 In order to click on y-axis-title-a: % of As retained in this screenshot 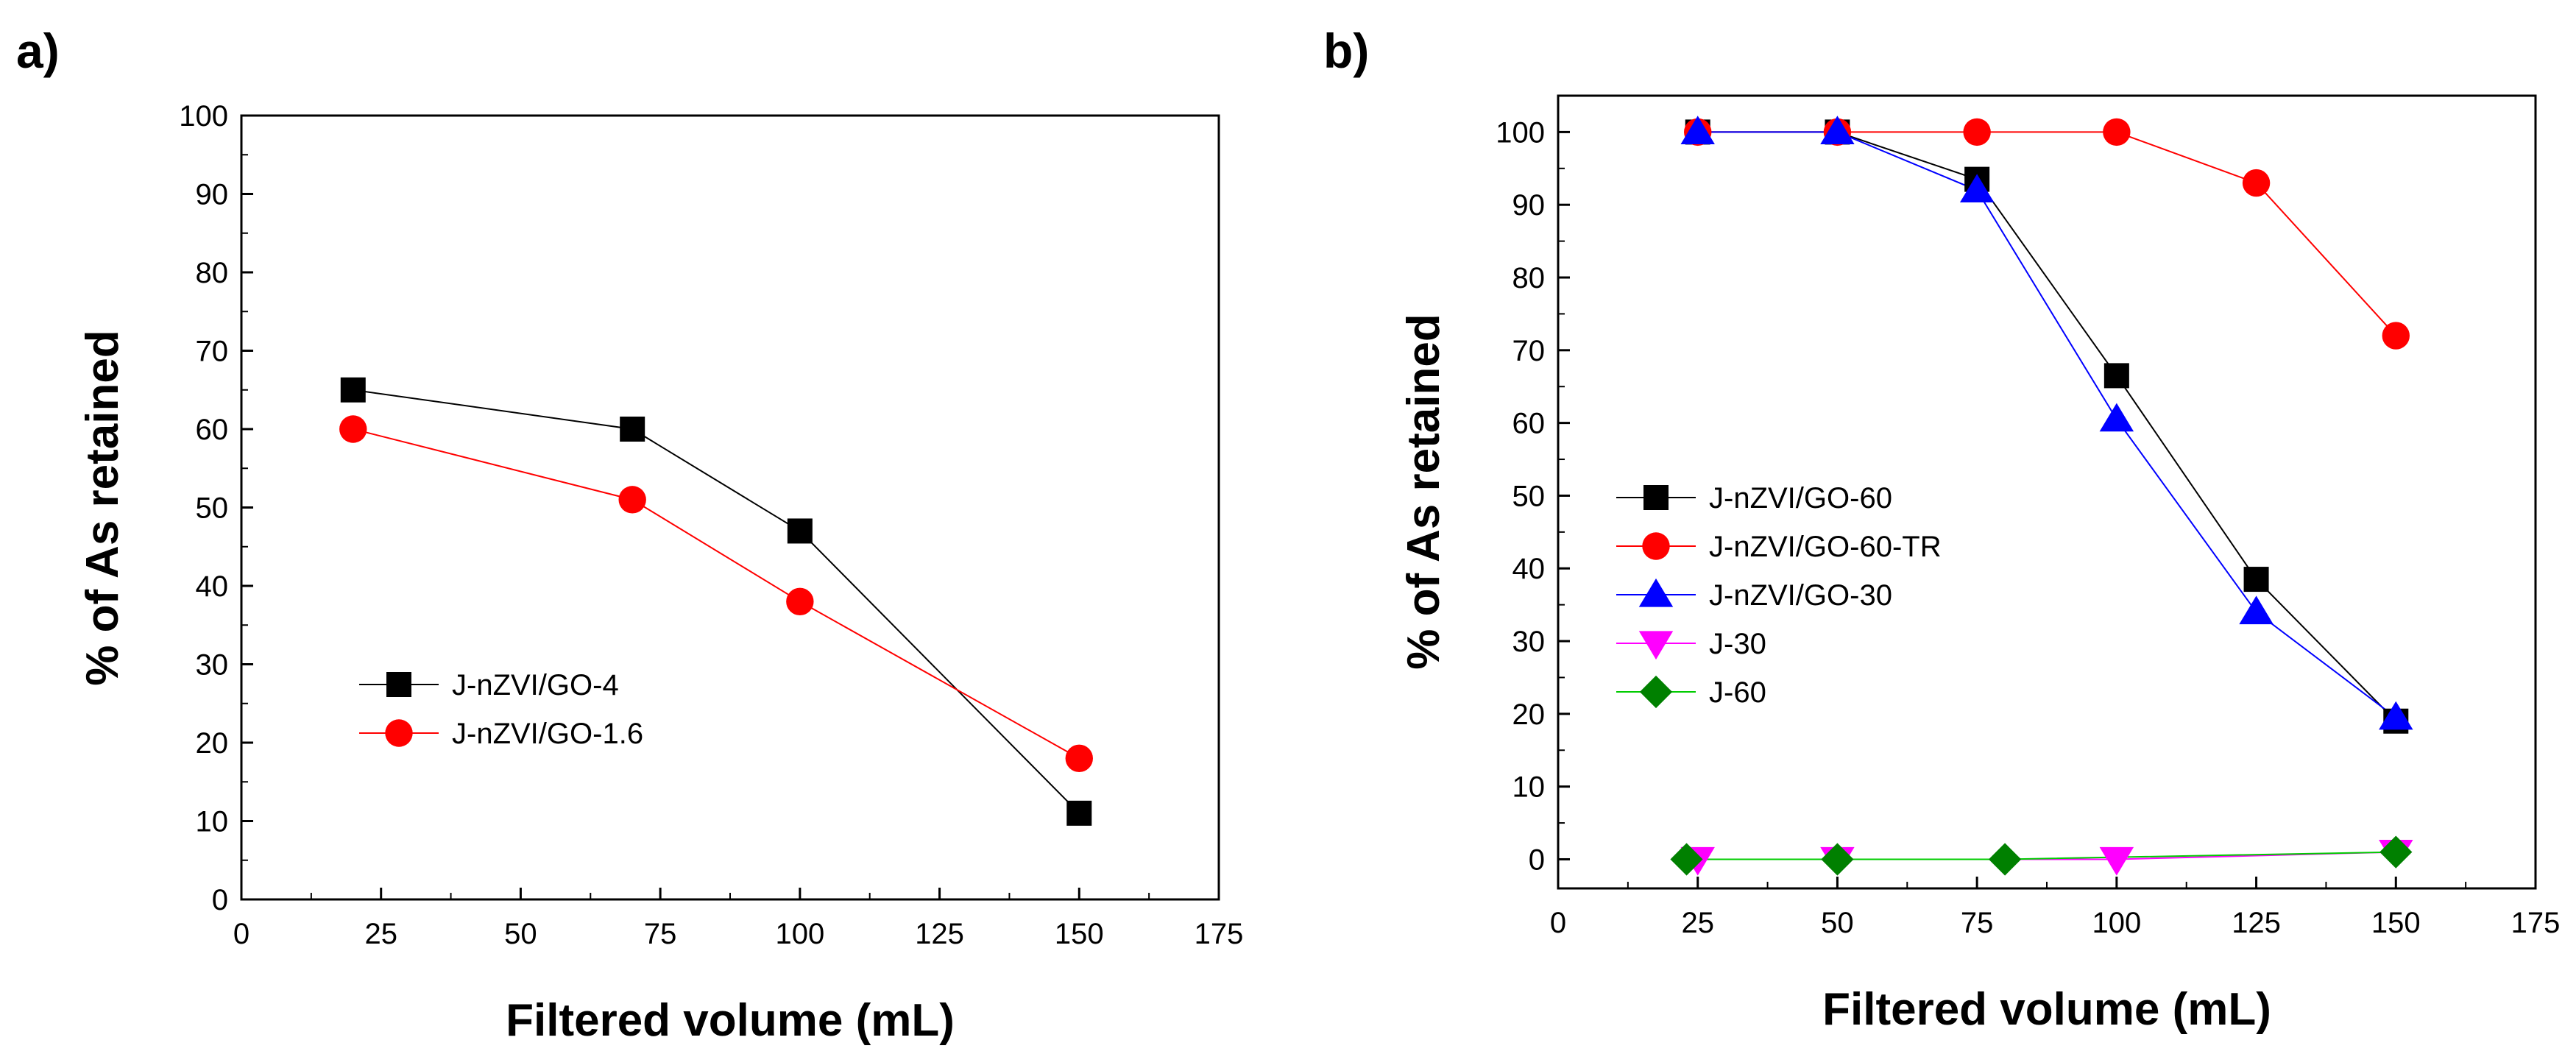, I will do `click(102, 507)`.